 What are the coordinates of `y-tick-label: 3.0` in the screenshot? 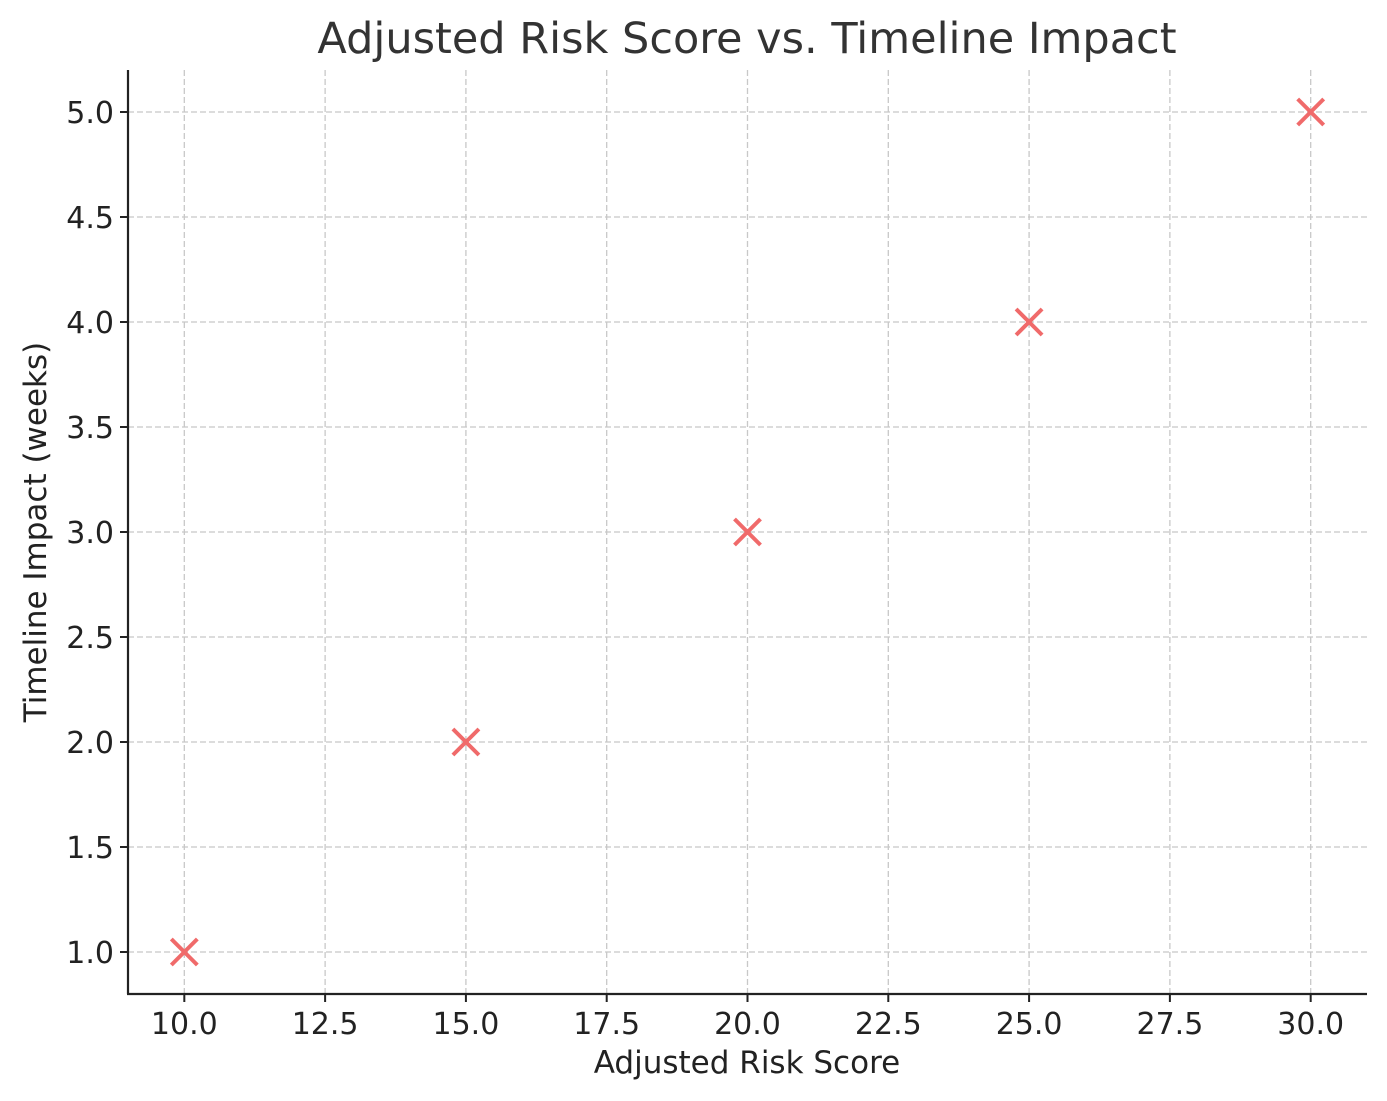 It's located at (90, 533).